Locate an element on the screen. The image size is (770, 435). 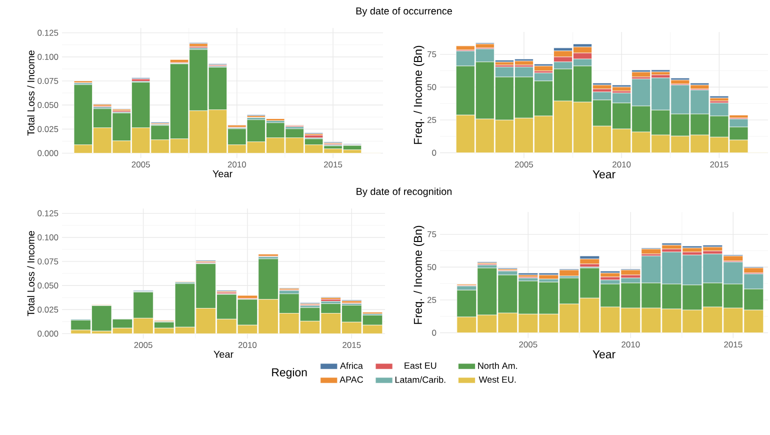
legend-label: North Am. is located at coordinates (497, 365).